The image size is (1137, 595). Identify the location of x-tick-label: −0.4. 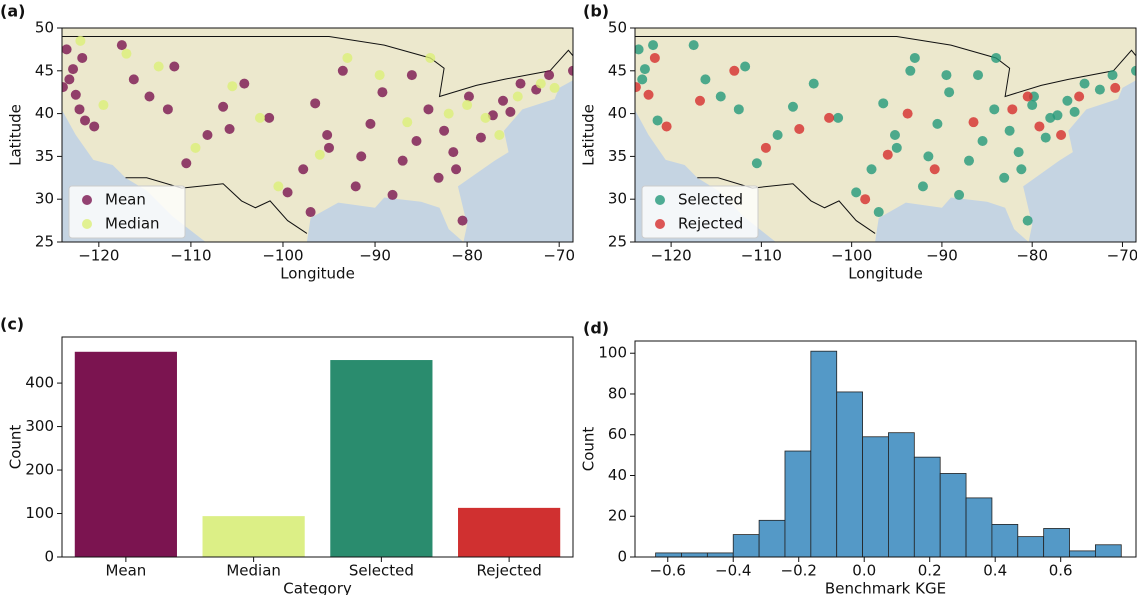
(733, 571).